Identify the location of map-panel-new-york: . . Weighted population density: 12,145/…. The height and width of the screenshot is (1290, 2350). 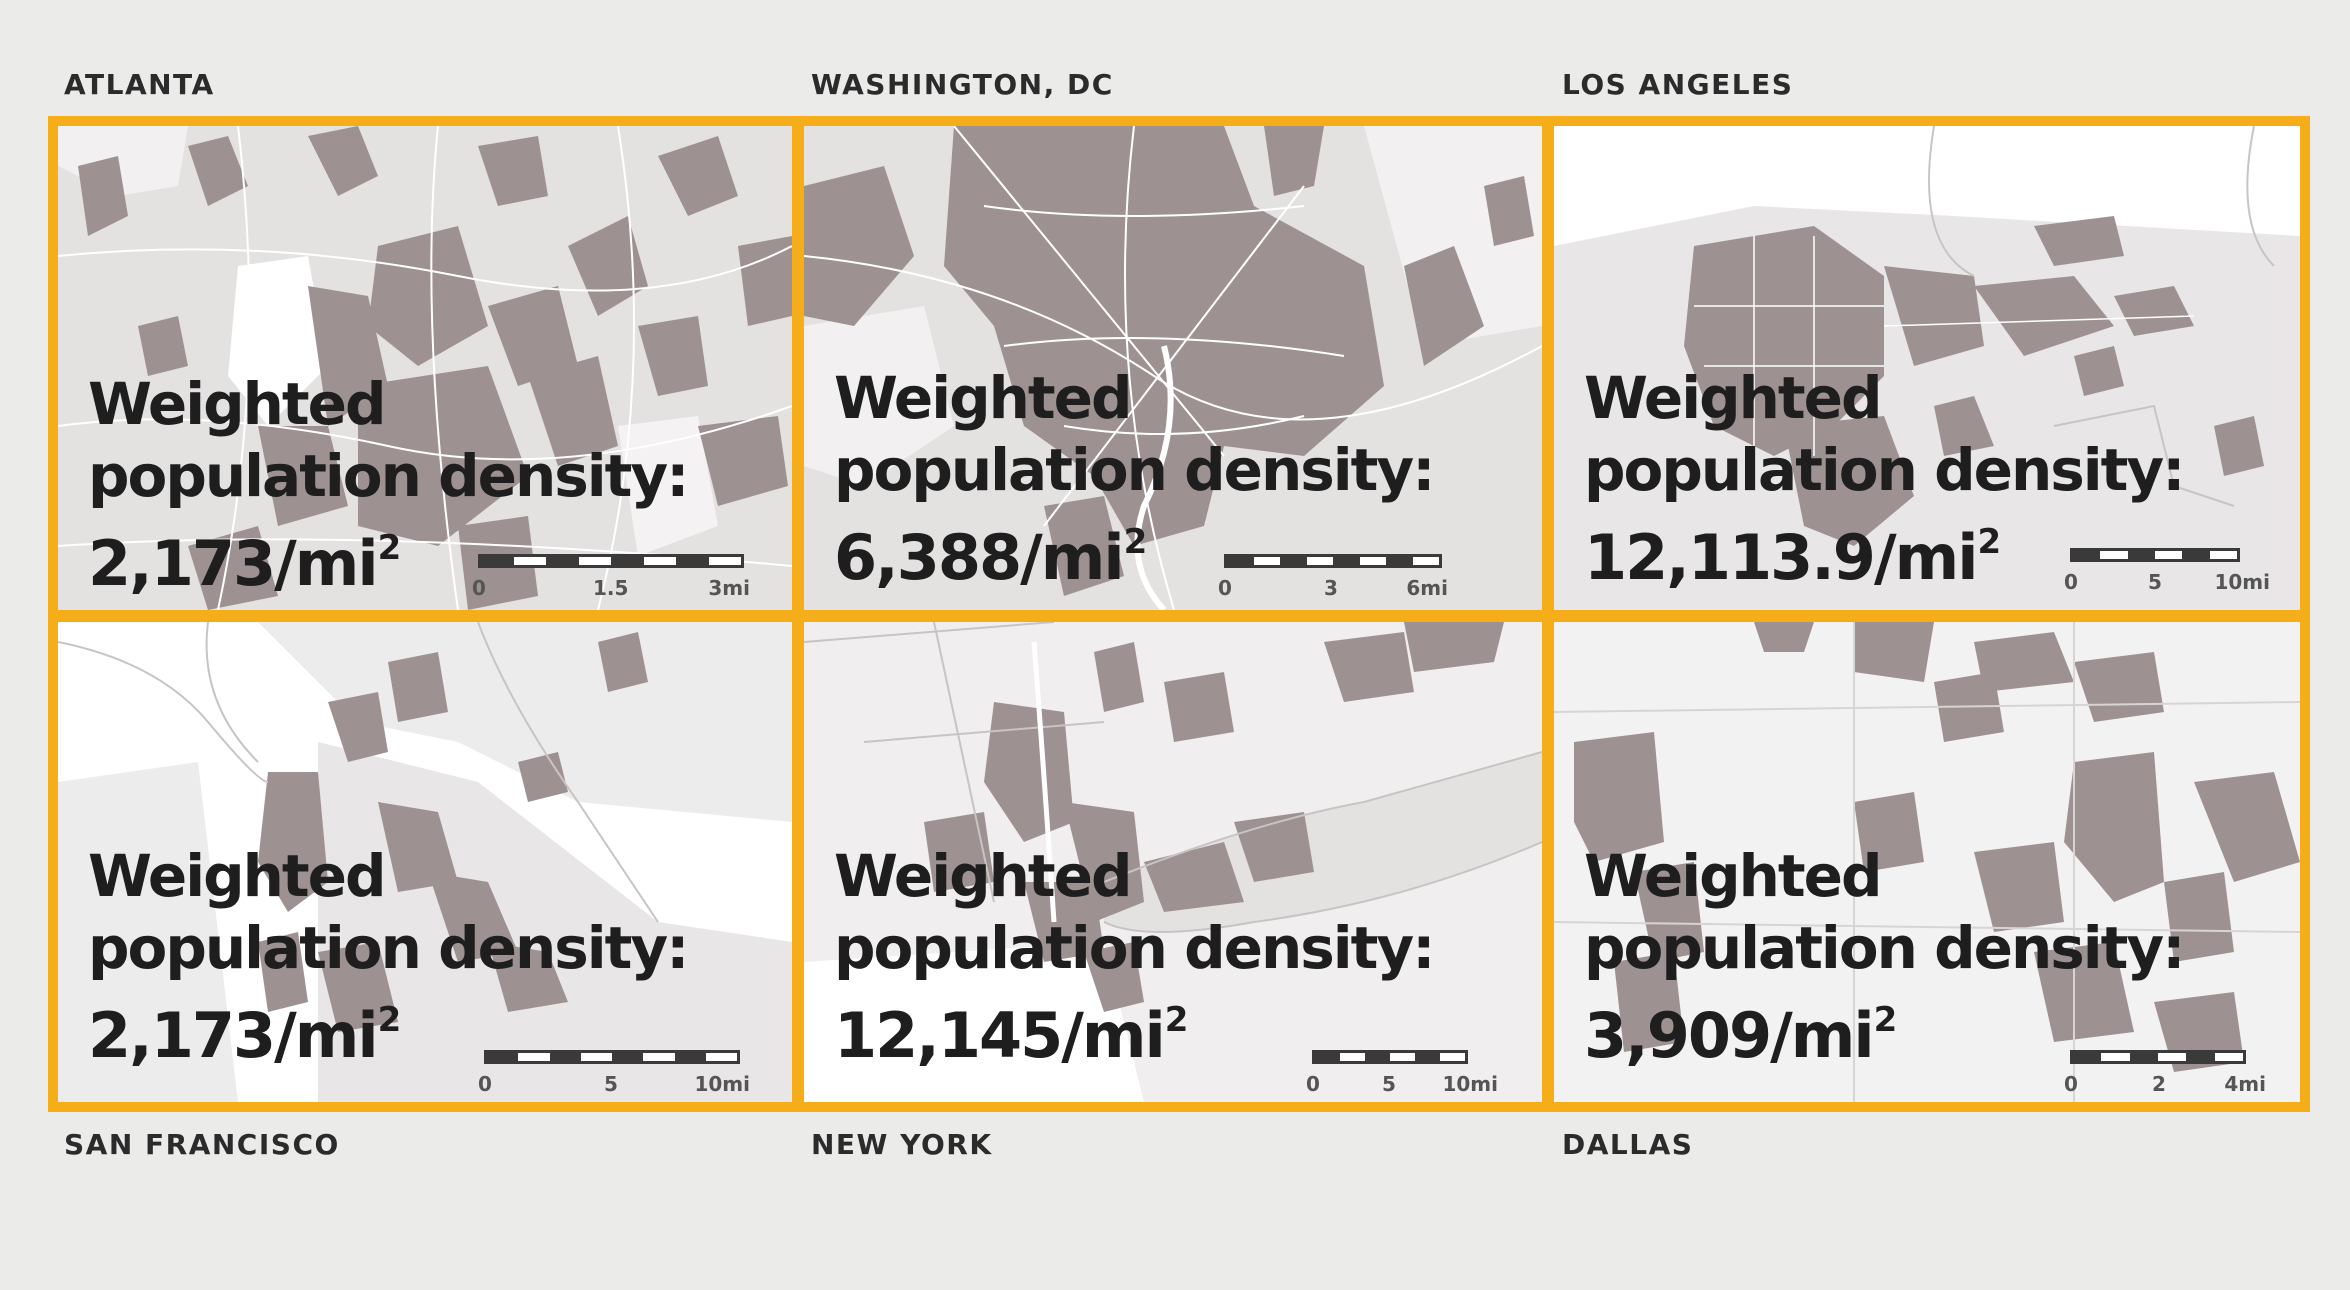
(1173, 862).